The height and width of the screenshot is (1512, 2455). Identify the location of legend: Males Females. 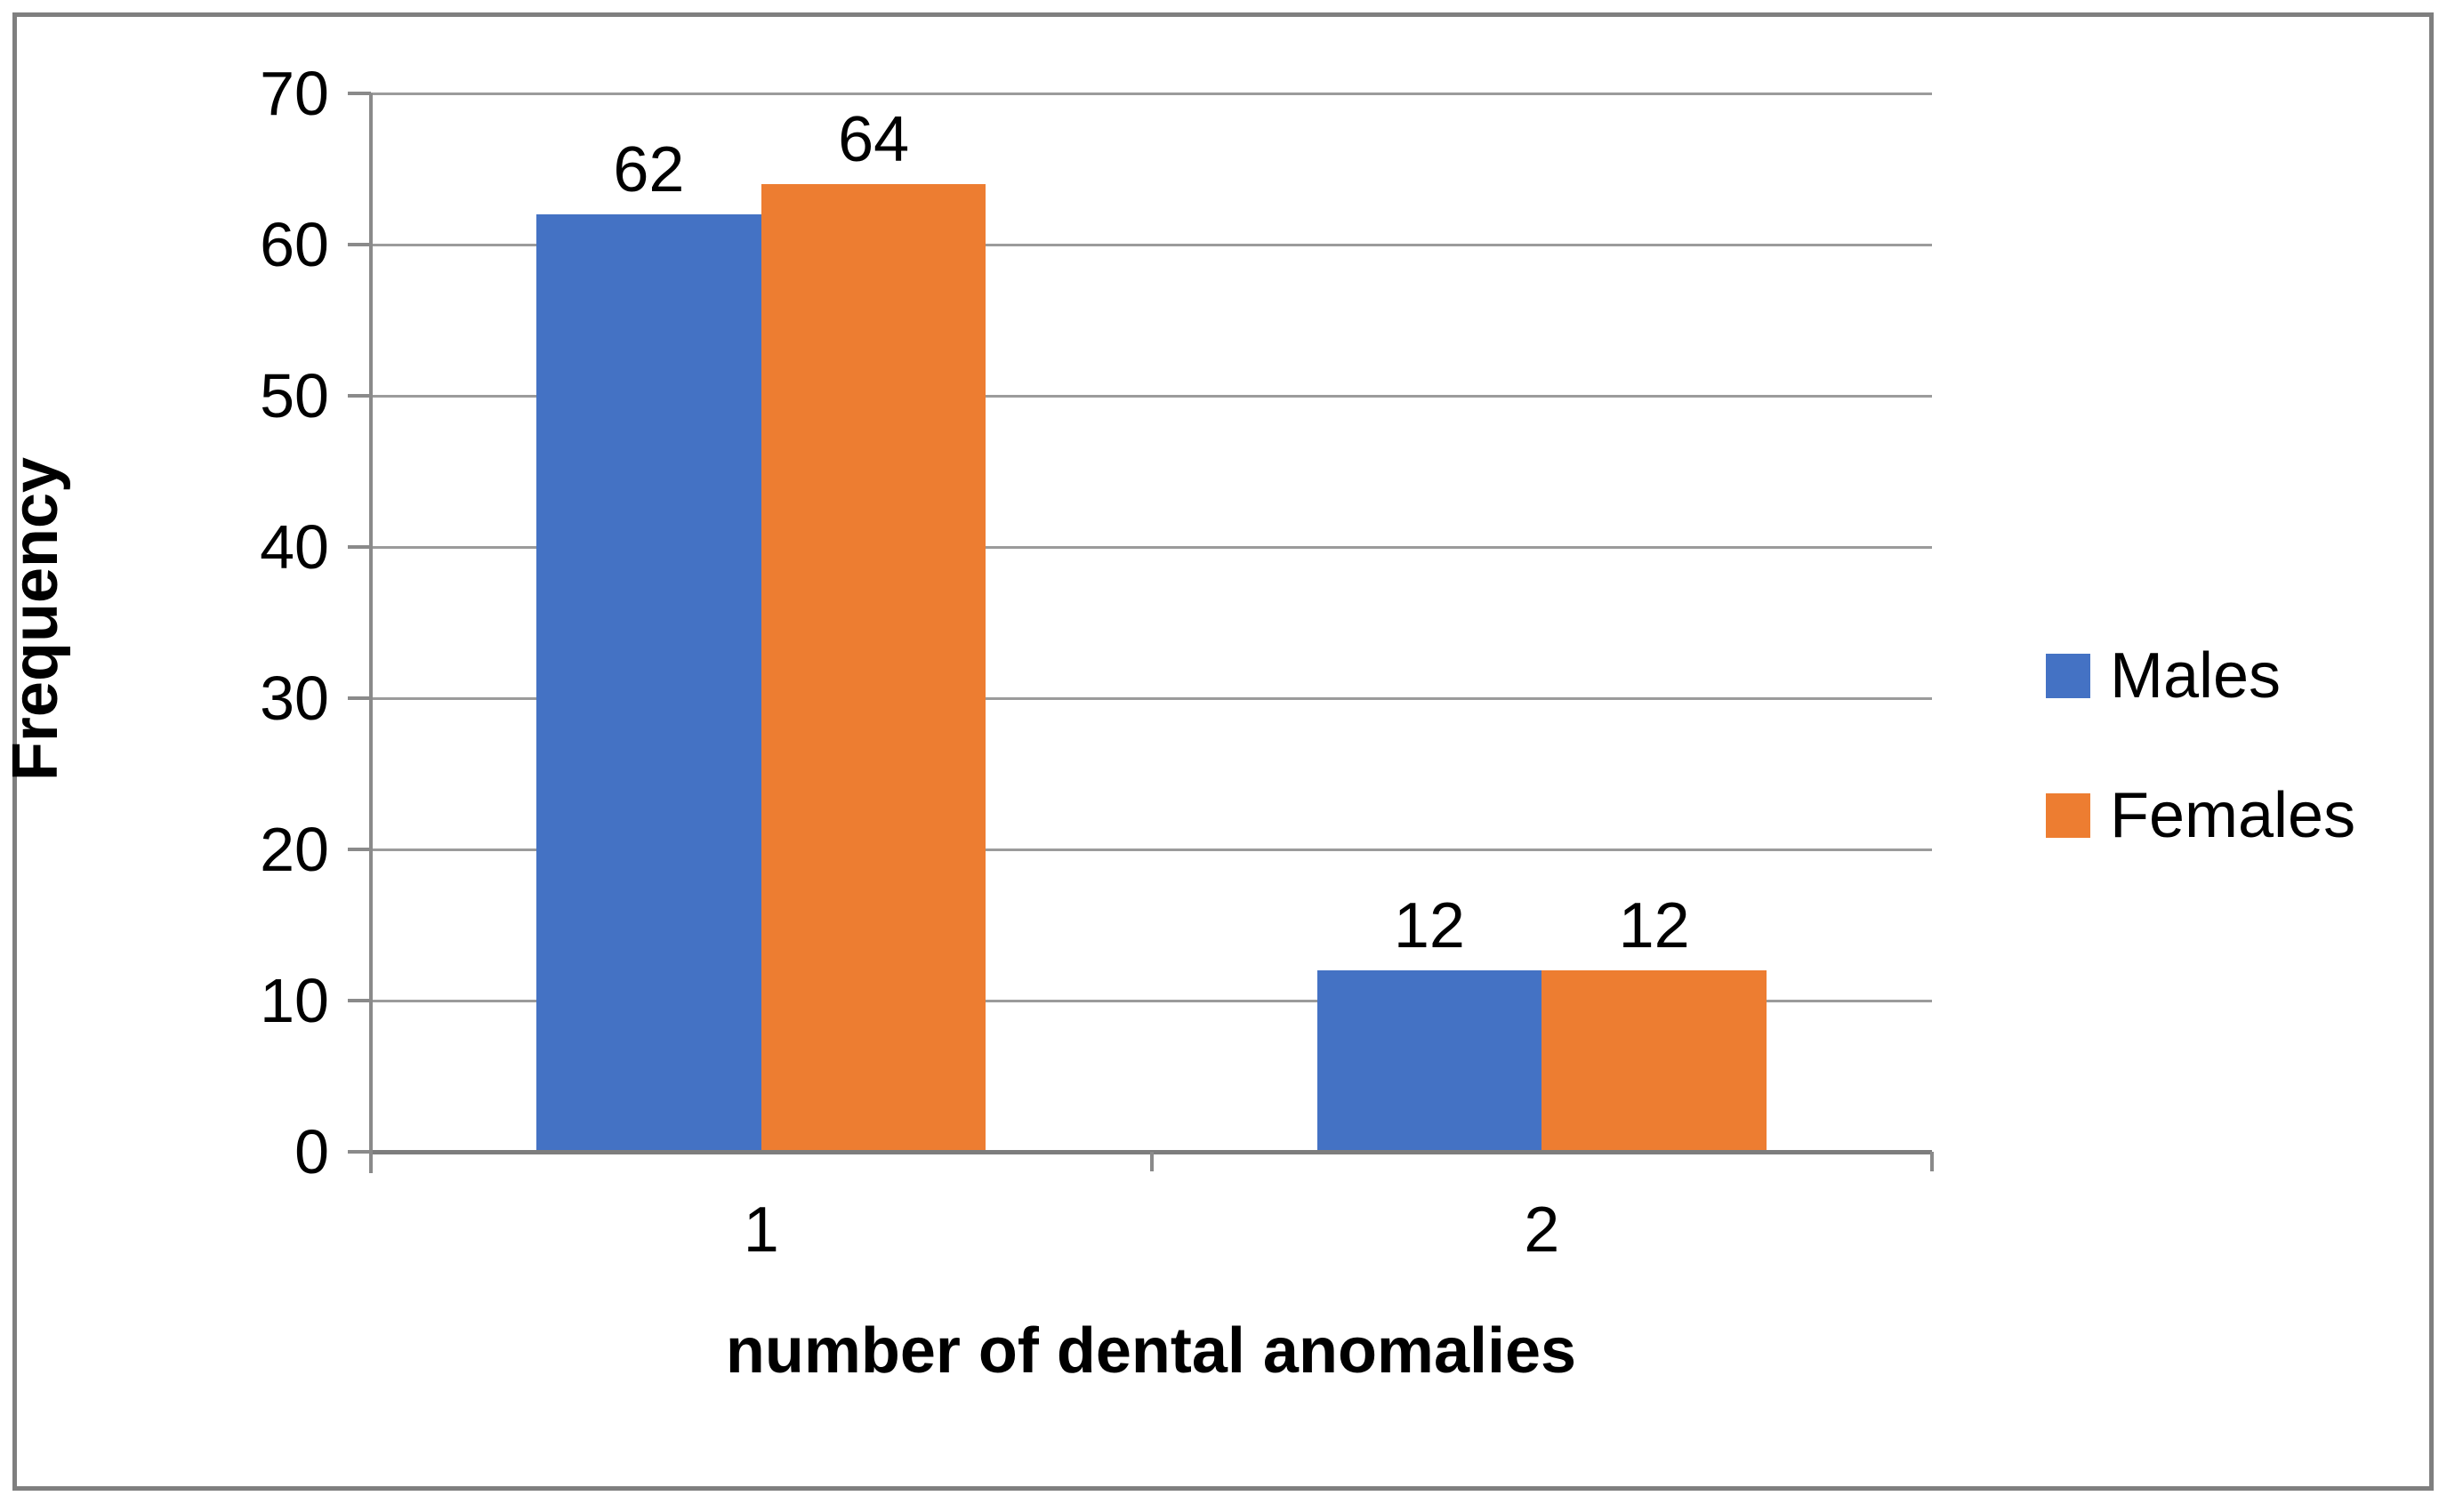
(2200, 783).